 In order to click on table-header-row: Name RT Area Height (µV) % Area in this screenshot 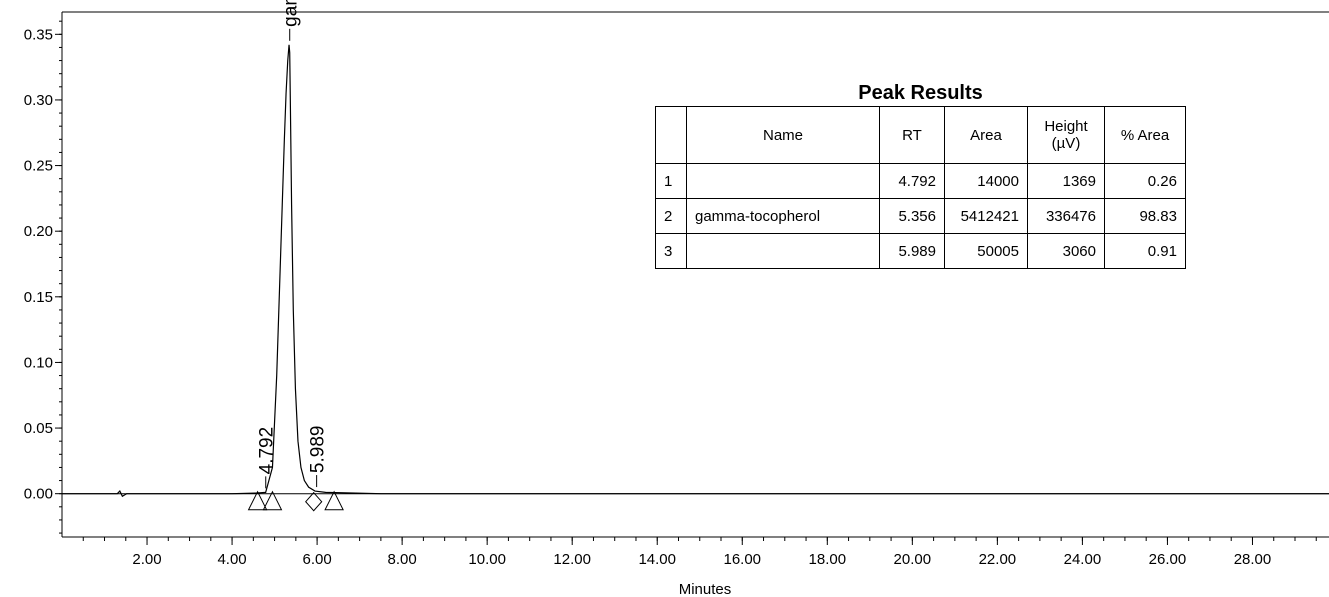, I will do `click(920, 135)`.